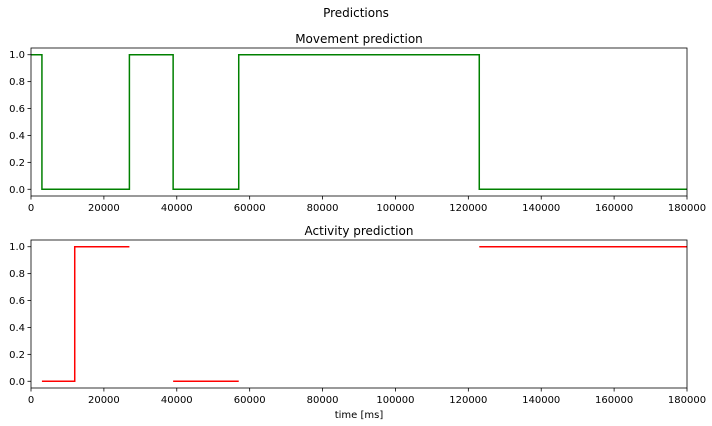 The height and width of the screenshot is (426, 712). What do you see at coordinates (356, 13) in the screenshot?
I see `figure-title: Predictions` at bounding box center [356, 13].